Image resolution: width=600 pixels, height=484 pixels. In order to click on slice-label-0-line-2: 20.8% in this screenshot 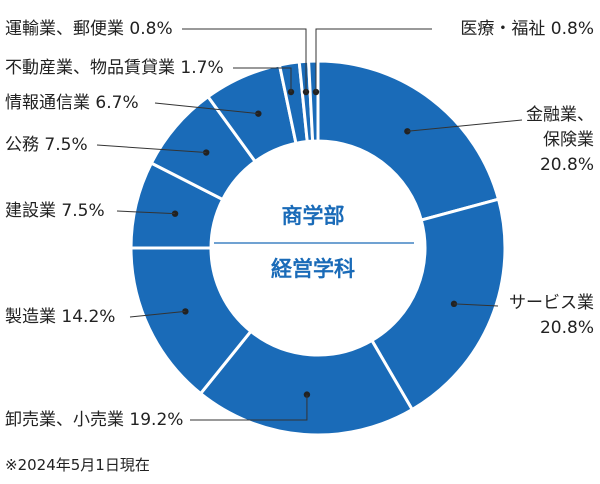, I will do `click(567, 165)`.